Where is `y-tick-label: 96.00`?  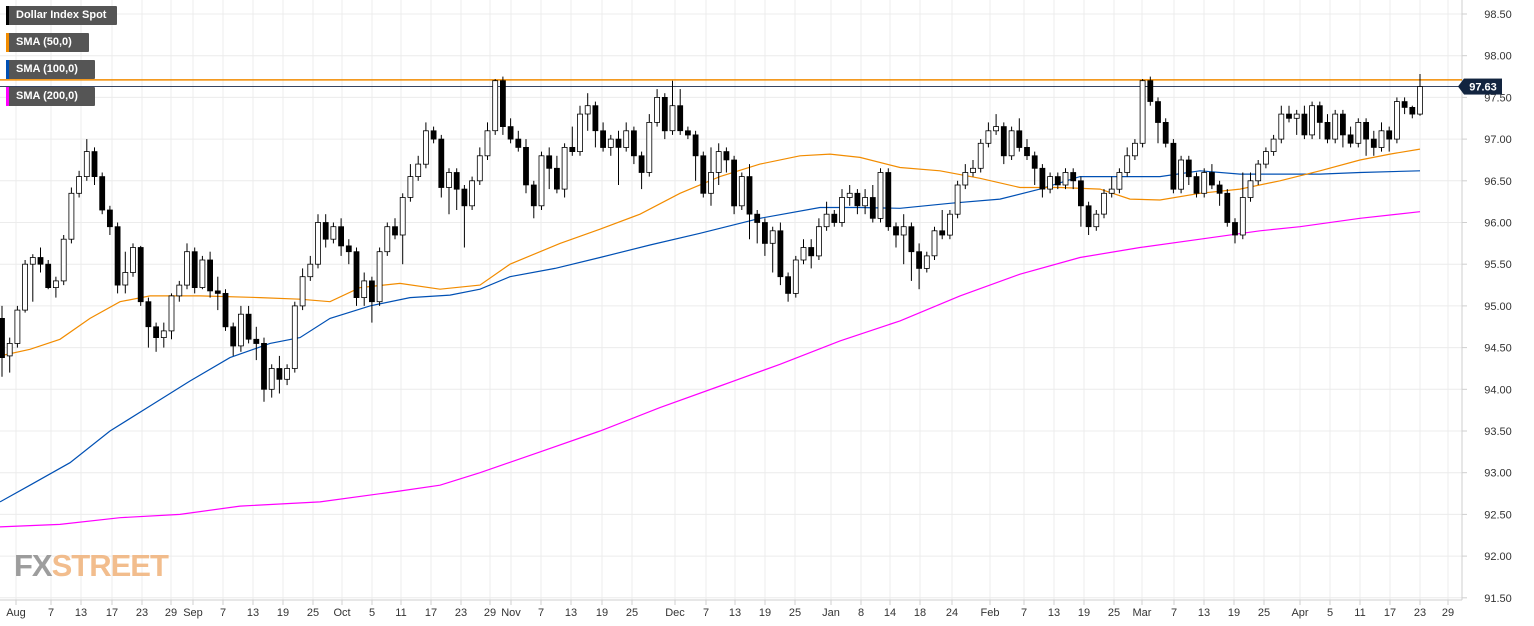 y-tick-label: 96.00 is located at coordinates (1498, 224).